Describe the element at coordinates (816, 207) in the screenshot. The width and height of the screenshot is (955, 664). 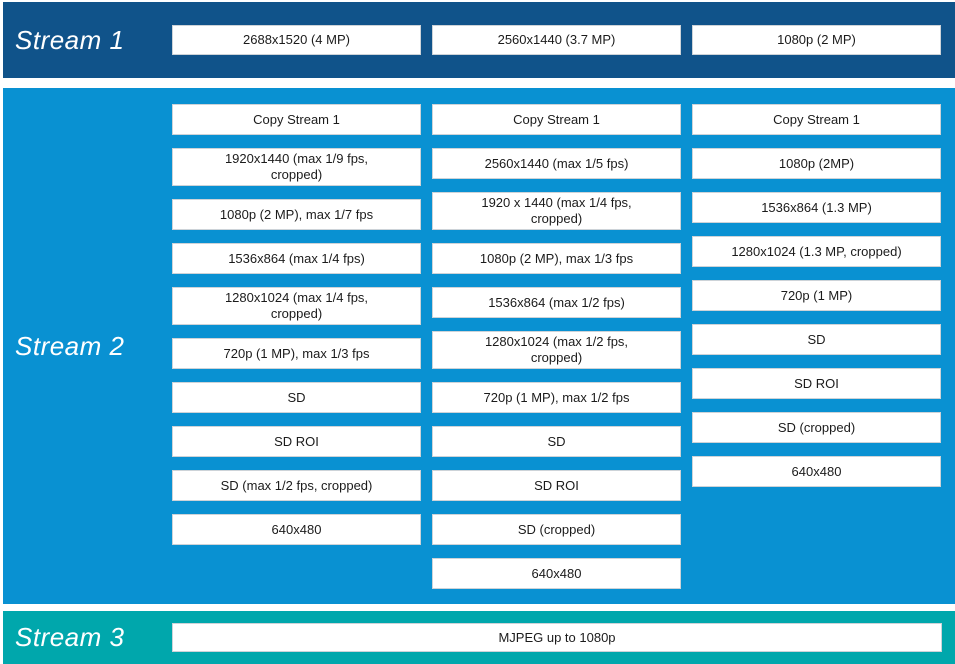
I see `resolution-option: 1536x864 (1.3 MP)` at that location.